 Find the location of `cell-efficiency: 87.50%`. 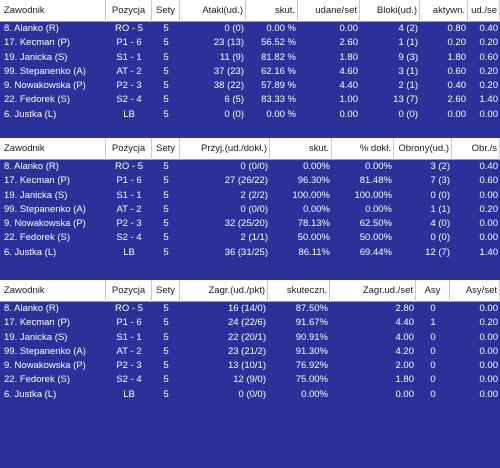

cell-efficiency: 87.50% is located at coordinates (311, 308).